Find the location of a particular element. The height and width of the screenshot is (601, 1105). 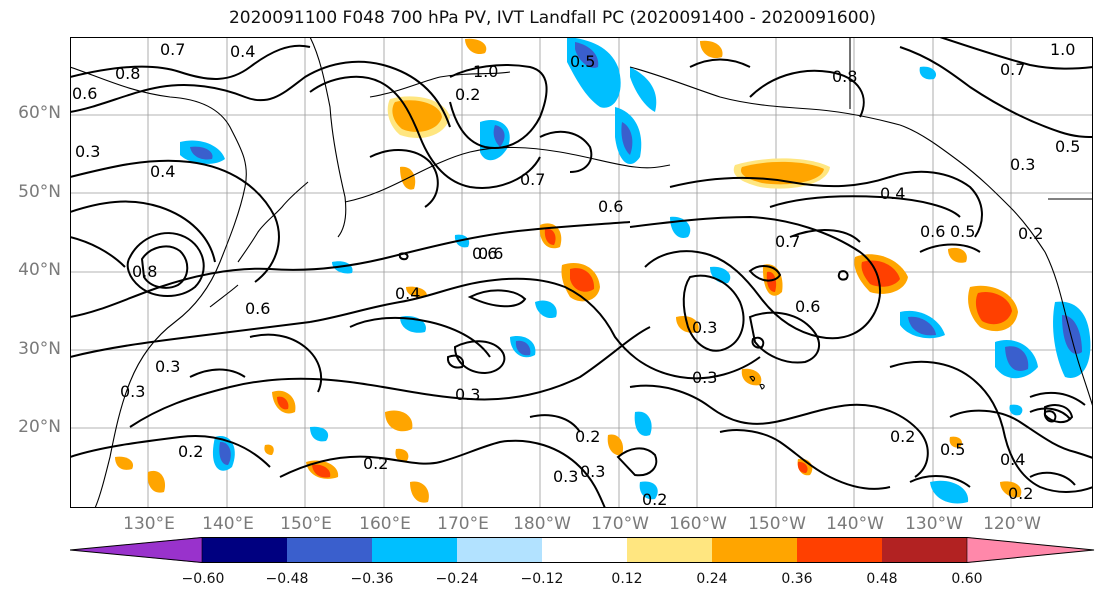

lat-label: 20°N is located at coordinates (39, 427).